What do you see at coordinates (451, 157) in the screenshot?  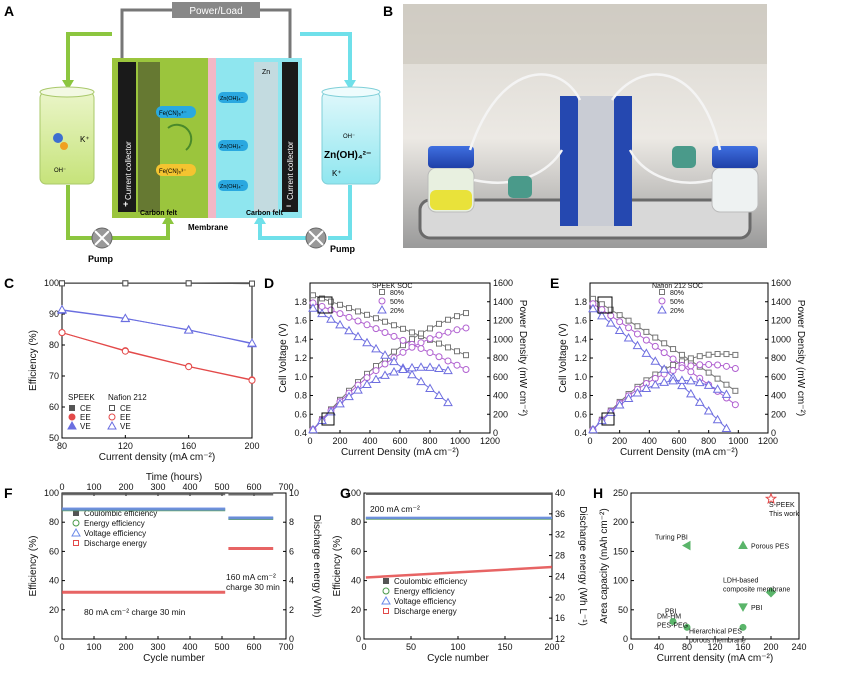 I see `left-bottle-cap` at bounding box center [451, 157].